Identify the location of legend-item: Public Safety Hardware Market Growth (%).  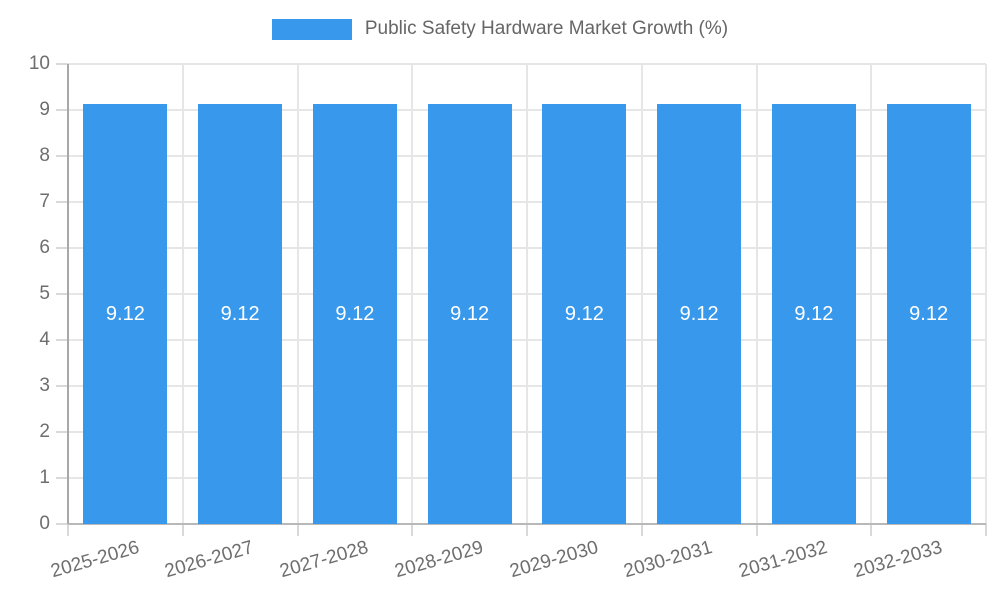
(500, 29).